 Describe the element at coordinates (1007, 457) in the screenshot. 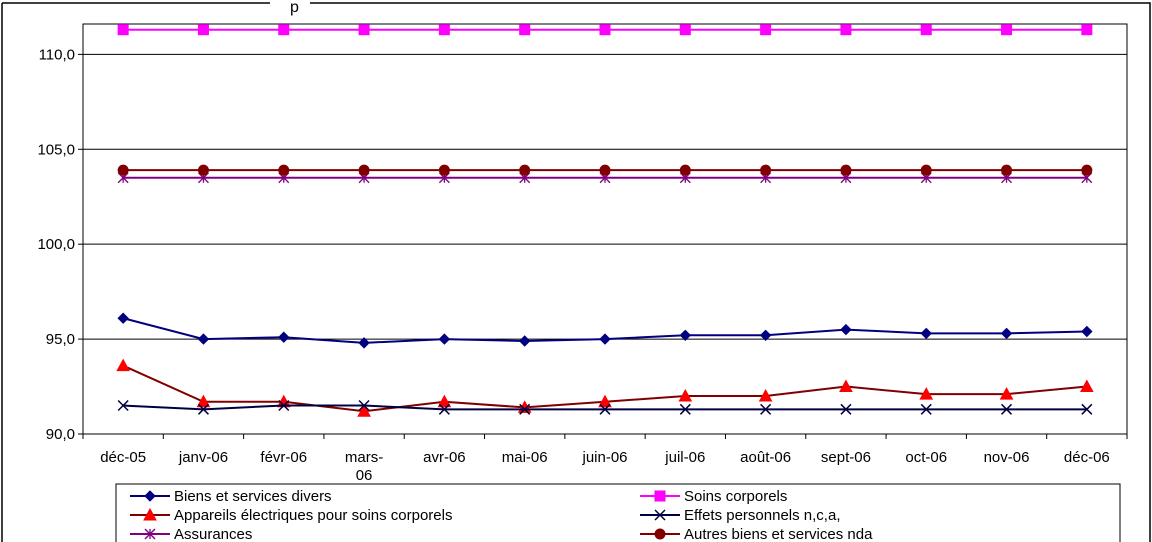

I see `x-tick-label: nov-06` at that location.